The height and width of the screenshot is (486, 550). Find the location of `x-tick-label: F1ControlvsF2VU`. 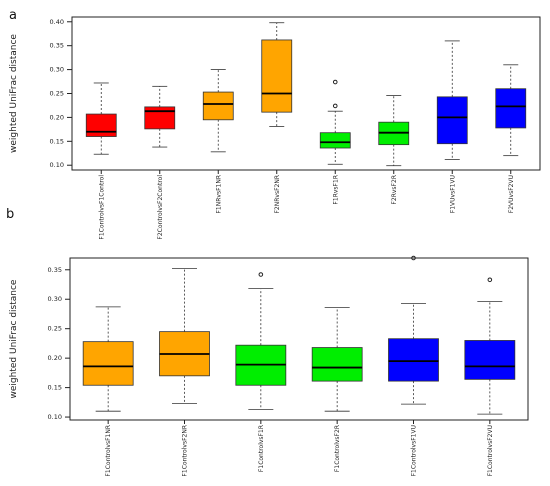

x-tick-label: F1ControlvsF2VU is located at coordinates (490, 450).